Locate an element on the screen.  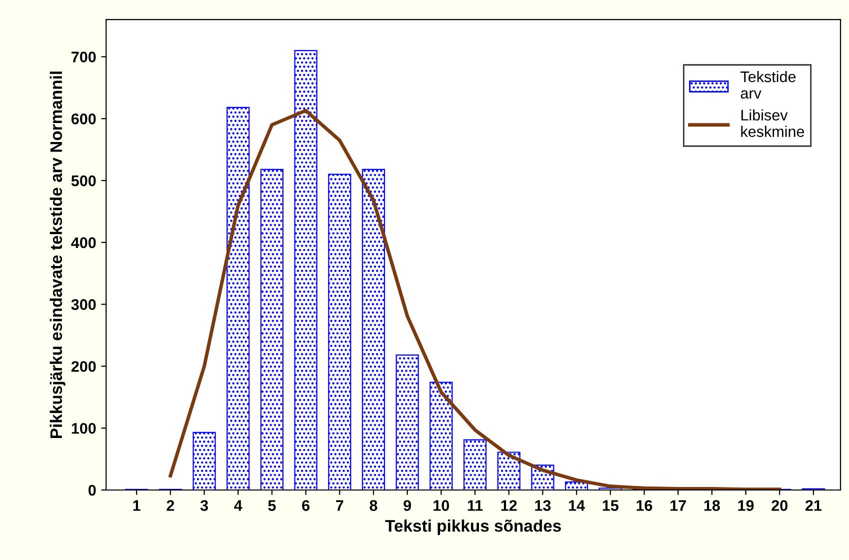
legend-label: Libisev keskmine is located at coordinates (772, 123).